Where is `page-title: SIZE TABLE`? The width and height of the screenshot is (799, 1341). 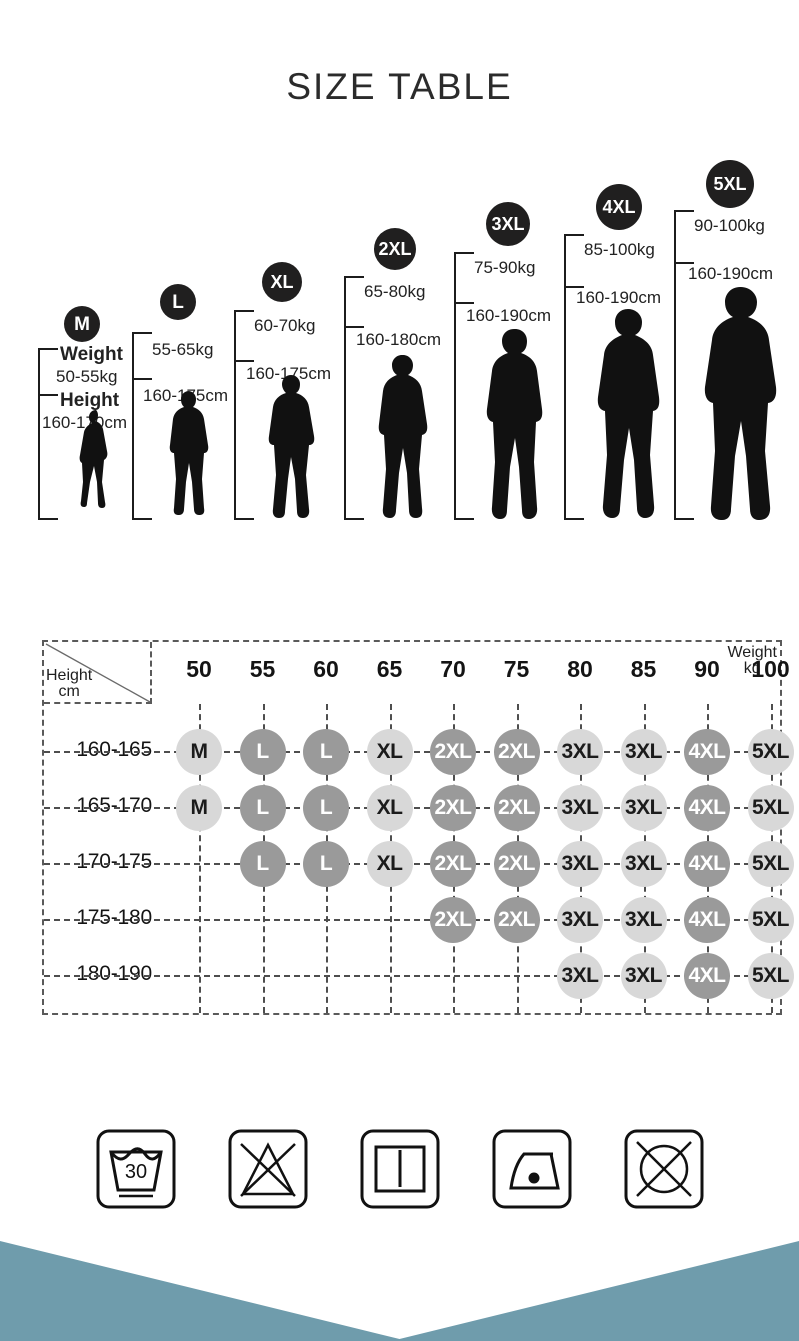
page-title: SIZE TABLE is located at coordinates (399, 86).